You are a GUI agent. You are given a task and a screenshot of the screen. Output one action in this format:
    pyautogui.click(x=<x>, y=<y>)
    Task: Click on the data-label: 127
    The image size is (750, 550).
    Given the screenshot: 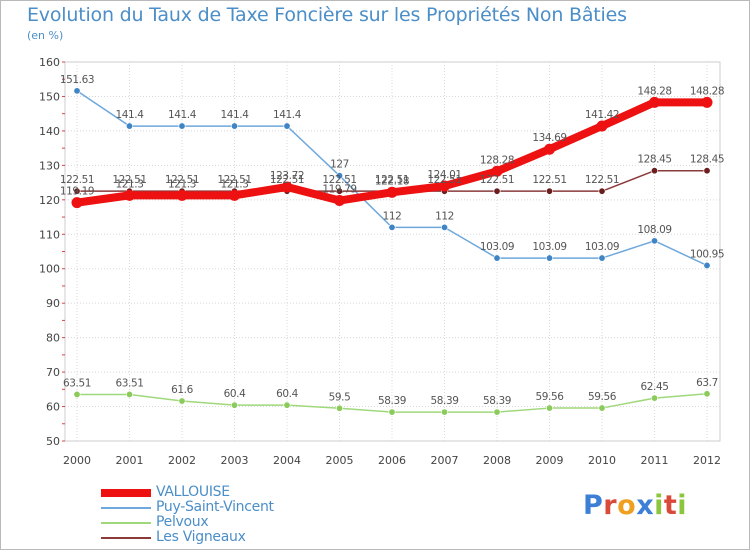 What is the action you would take?
    pyautogui.click(x=339, y=165)
    